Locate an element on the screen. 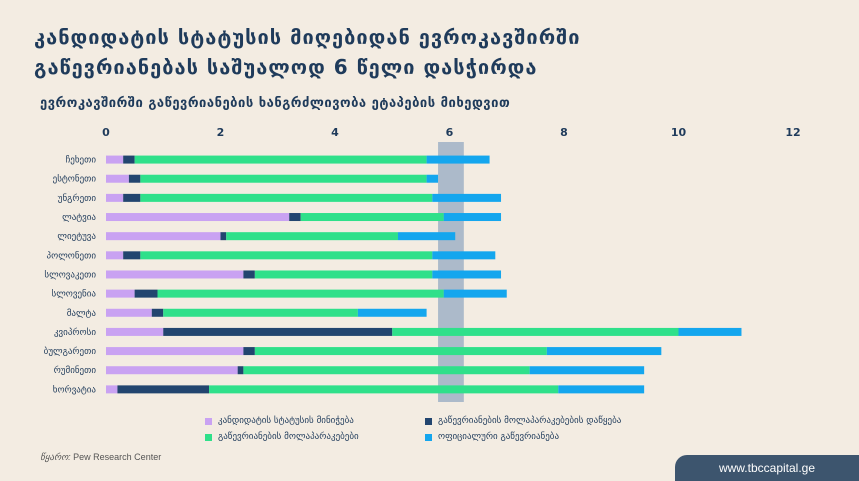 The height and width of the screenshot is (481, 859). category-label: ბულგარეთი is located at coordinates (70, 351).